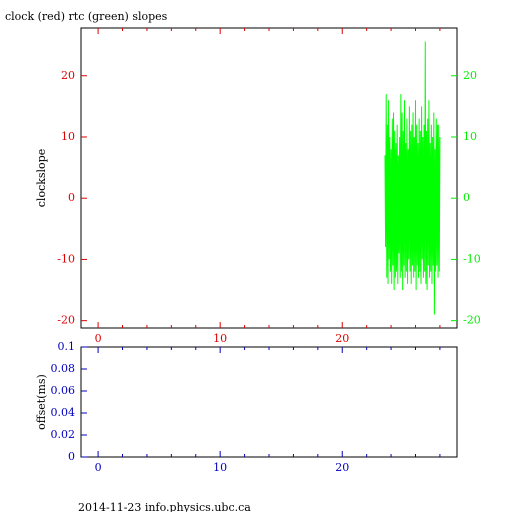  Describe the element at coordinates (68, 75) in the screenshot. I see `y-tick-label: 20` at that location.